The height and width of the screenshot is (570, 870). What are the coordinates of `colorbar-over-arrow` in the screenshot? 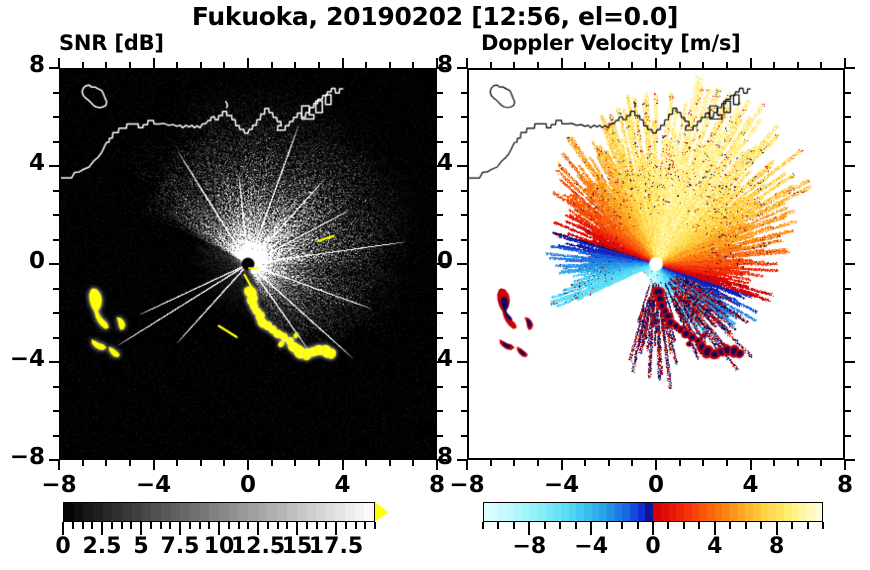 It's located at (829, 512).